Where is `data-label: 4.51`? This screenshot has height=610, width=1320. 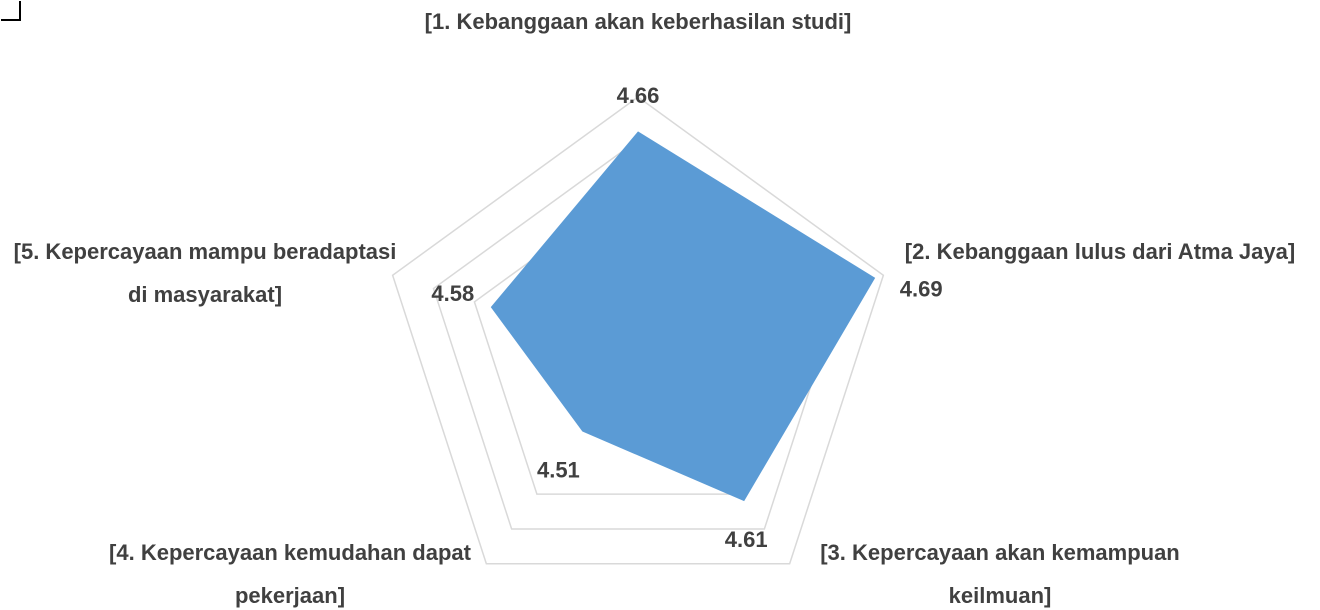
data-label: 4.51 is located at coordinates (558, 469).